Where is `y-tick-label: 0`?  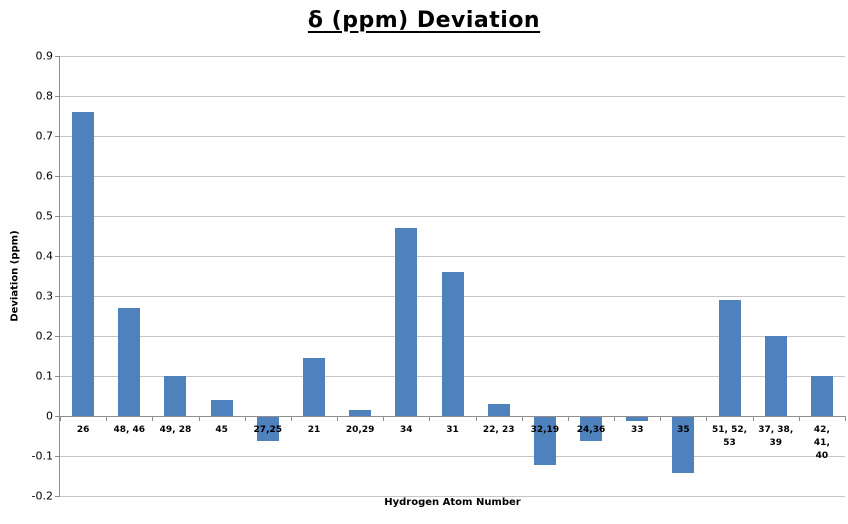
y-tick-label: 0 is located at coordinates (49, 416).